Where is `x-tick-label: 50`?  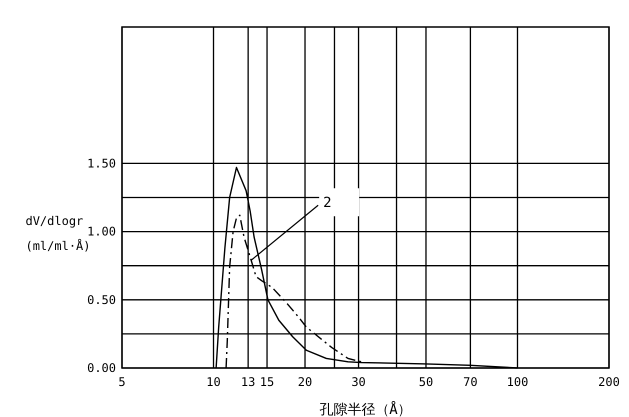 x-tick-label: 50 is located at coordinates (426, 382).